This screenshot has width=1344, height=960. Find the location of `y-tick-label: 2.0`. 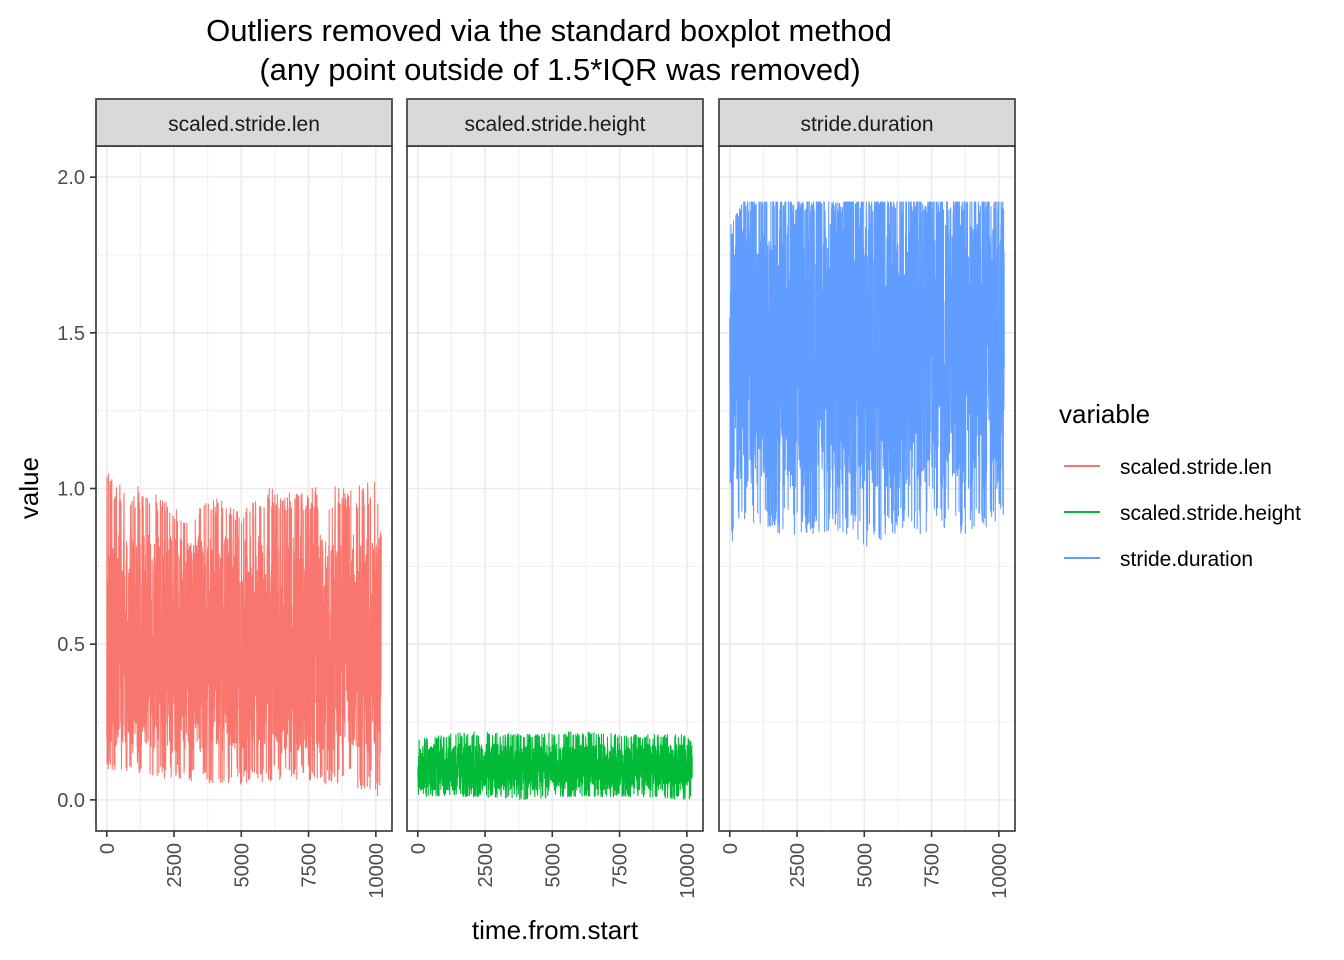

y-tick-label: 2.0 is located at coordinates (71, 178).